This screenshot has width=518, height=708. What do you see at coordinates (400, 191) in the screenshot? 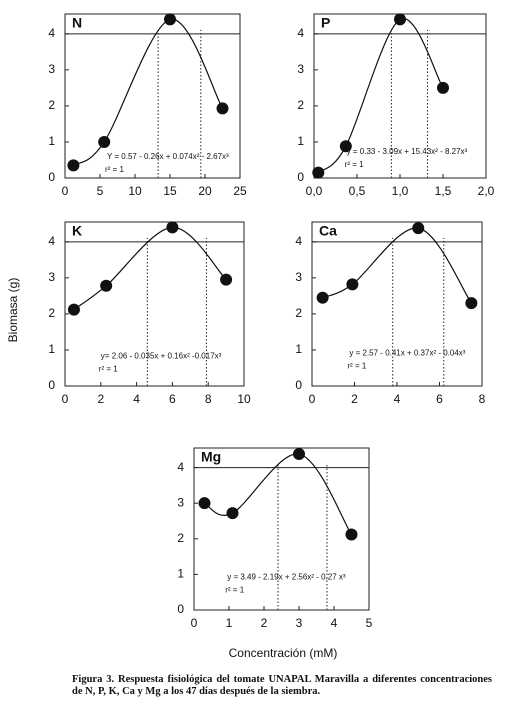
I see `x-tick-label: 1,0` at bounding box center [400, 191].